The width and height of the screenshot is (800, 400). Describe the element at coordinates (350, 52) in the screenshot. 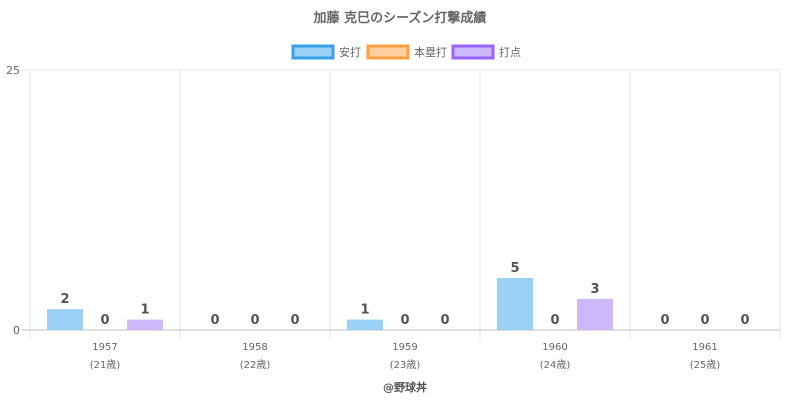

I see `legend-label: 安打` at that location.